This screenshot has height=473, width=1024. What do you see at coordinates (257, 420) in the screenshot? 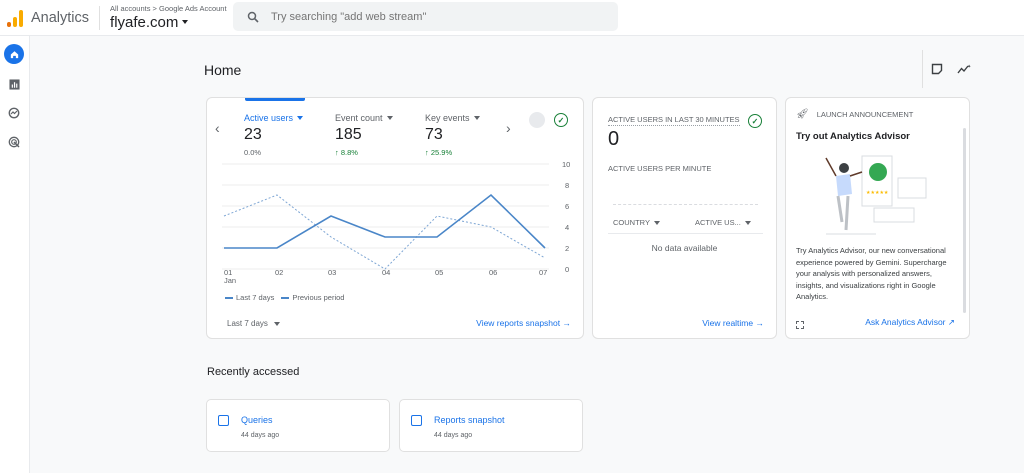
I see `recent-item-name: Queries` at bounding box center [257, 420].